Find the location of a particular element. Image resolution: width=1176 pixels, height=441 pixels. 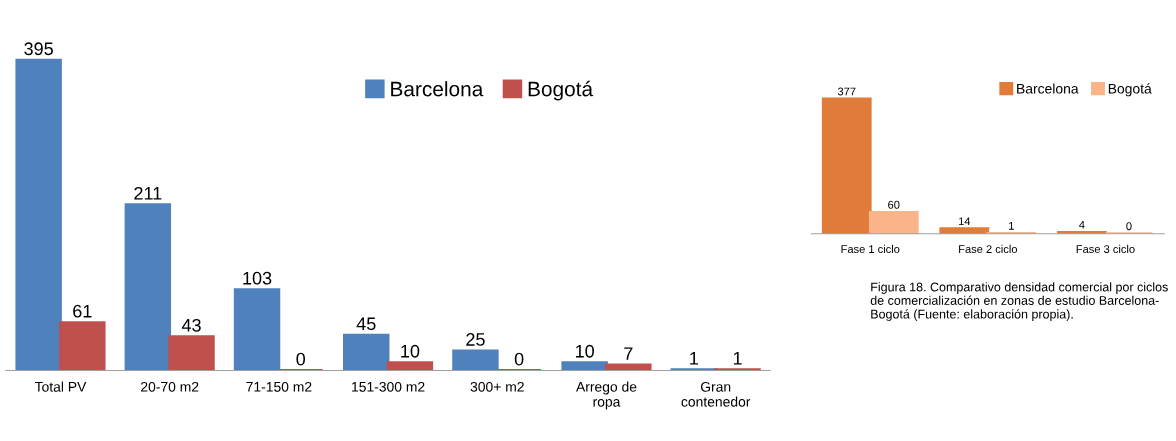

x-tick-label: Total PV is located at coordinates (60, 386).